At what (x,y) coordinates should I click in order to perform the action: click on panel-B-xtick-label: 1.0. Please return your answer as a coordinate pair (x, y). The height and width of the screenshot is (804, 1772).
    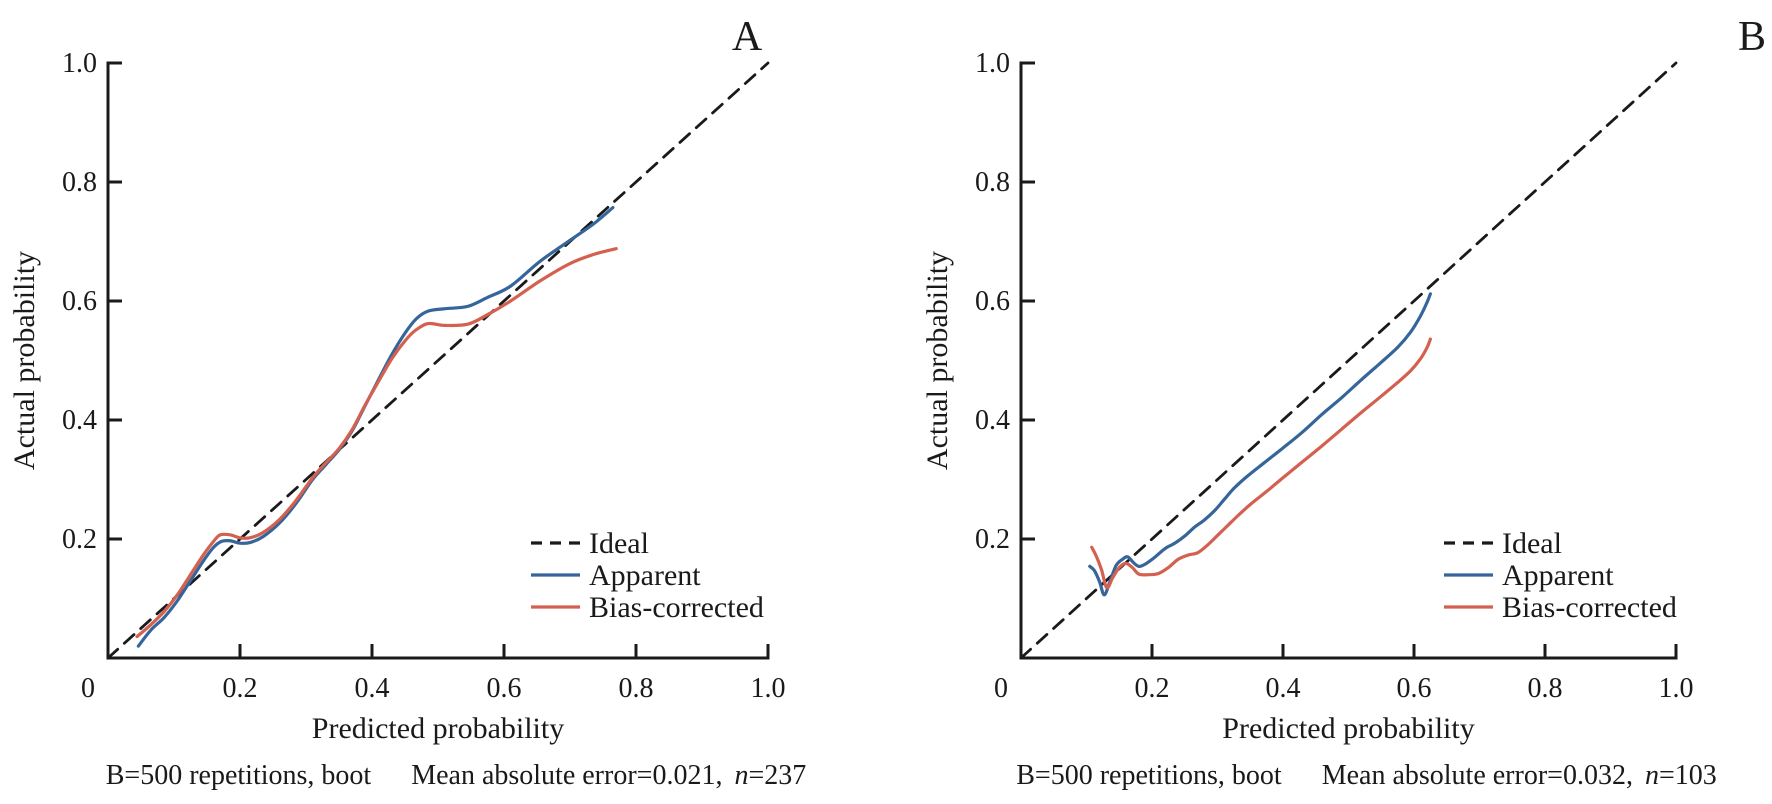
    Looking at the image, I should click on (1676, 688).